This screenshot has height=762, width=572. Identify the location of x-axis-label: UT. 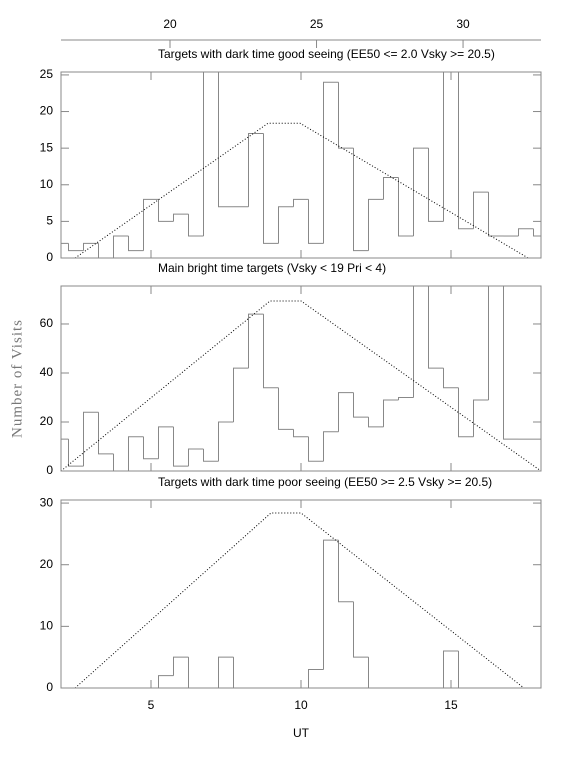
(301, 733).